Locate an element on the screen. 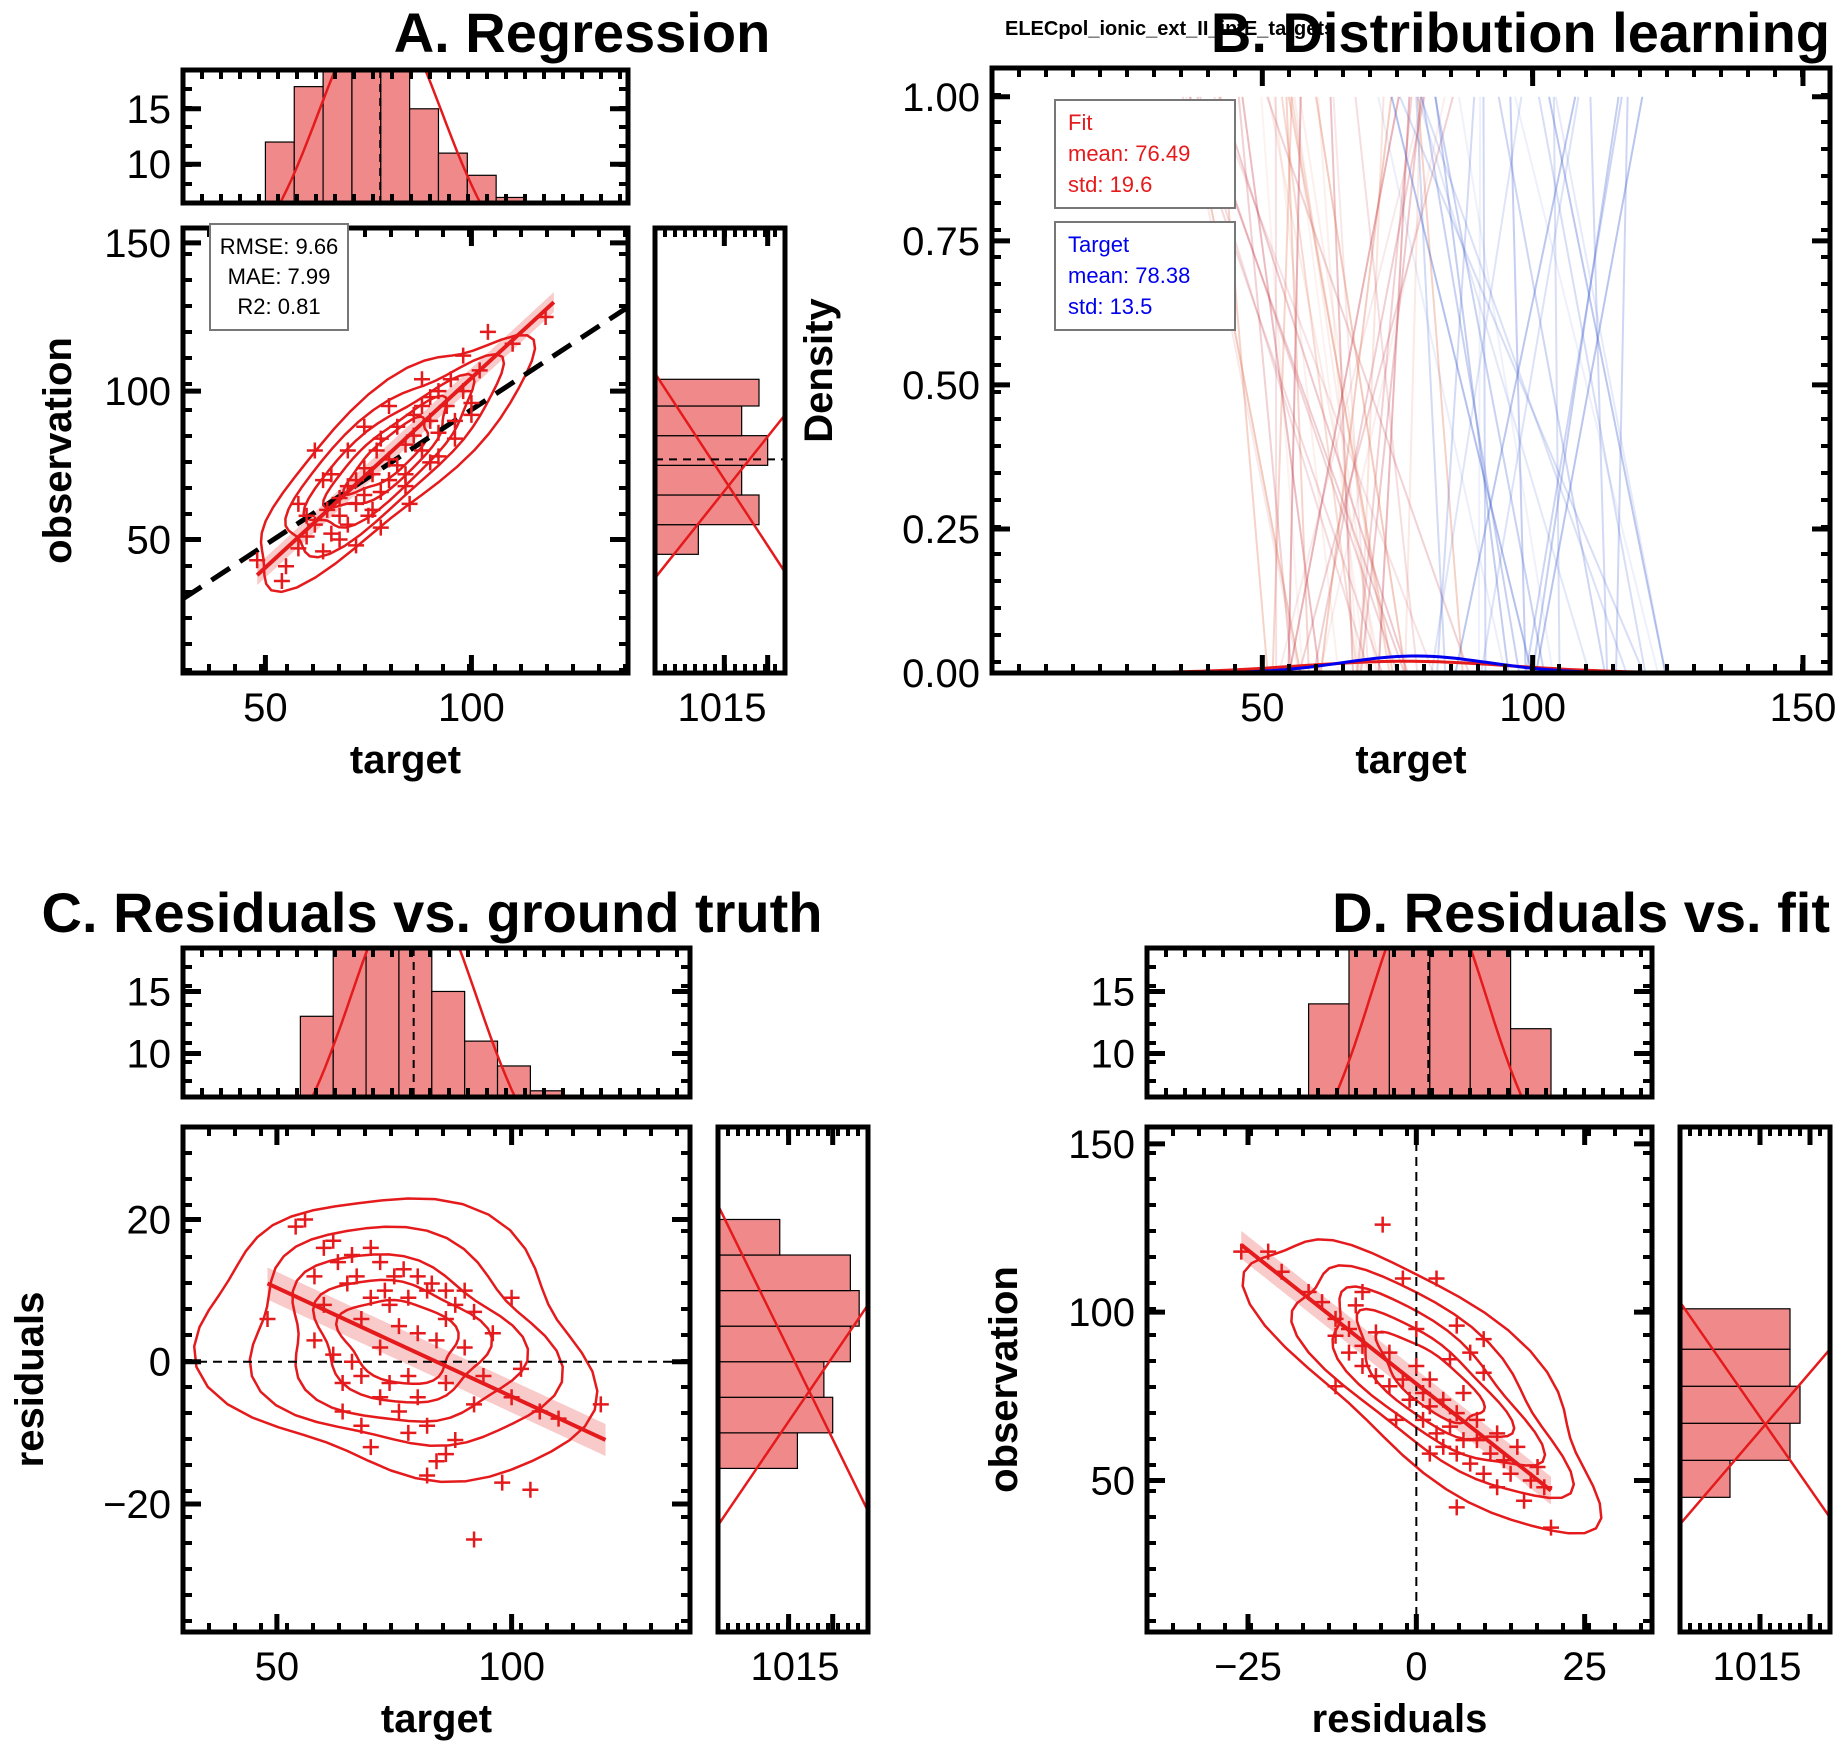 This screenshot has height=1745, width=1846. panel-c-right-hist-frame is located at coordinates (793, 1379).